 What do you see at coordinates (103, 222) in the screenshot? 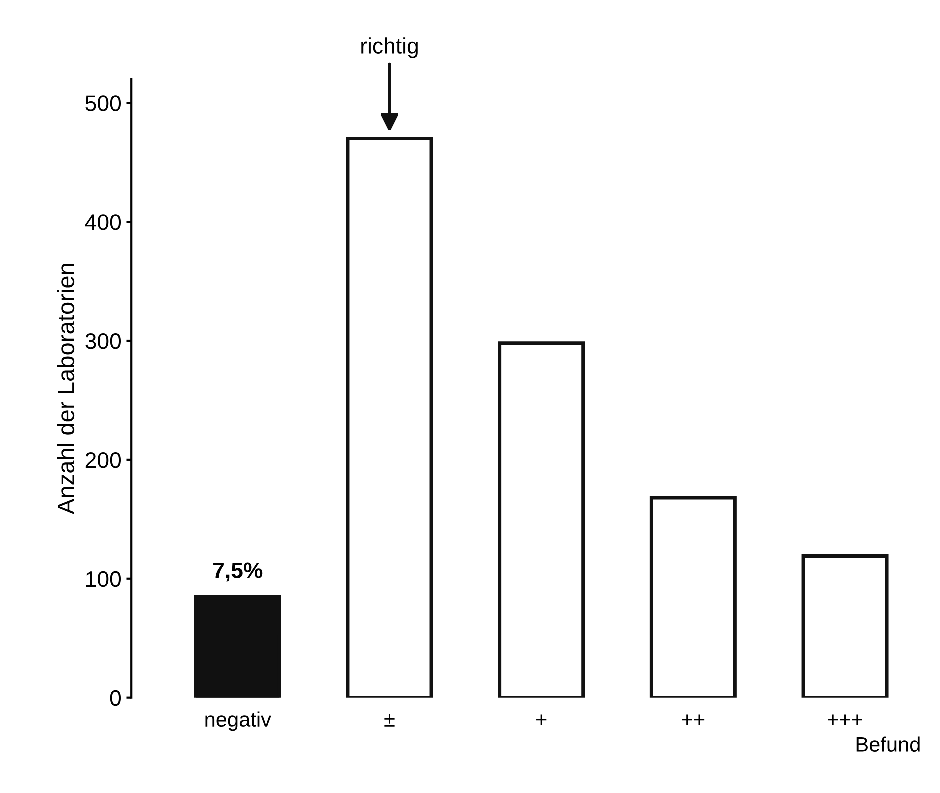
I see `y-tick-label: 400` at bounding box center [103, 222].